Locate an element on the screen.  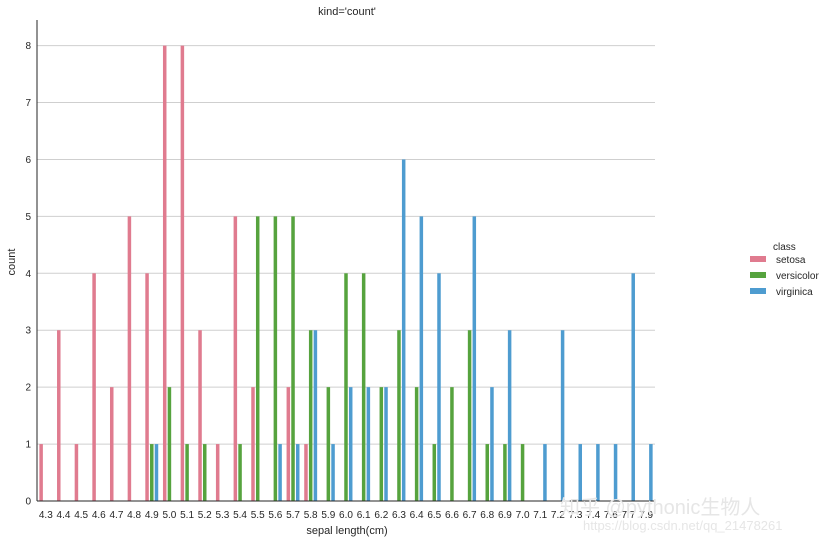
legend-swatch-setosa is located at coordinates (758, 259).